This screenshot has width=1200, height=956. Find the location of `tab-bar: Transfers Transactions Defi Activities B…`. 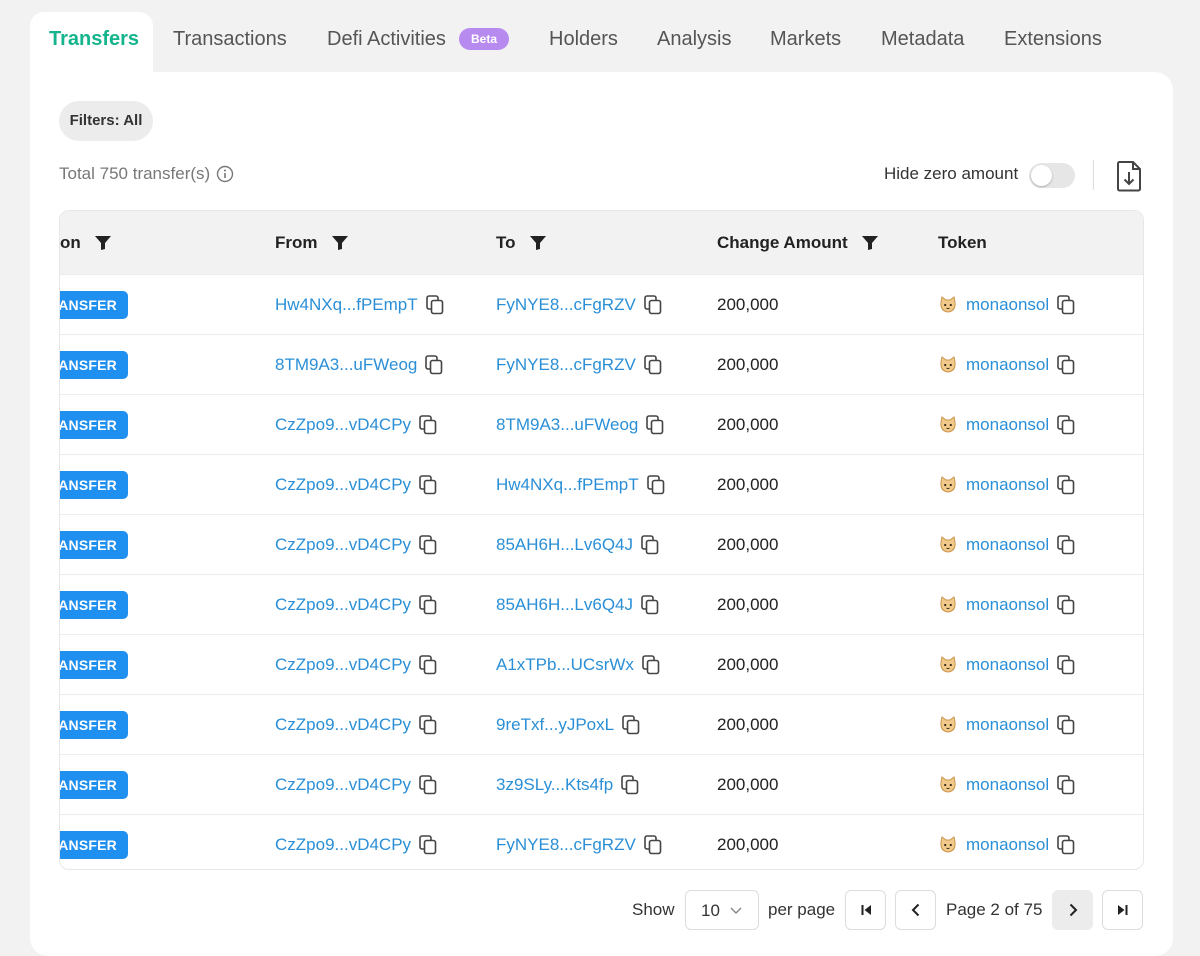

tab-bar: Transfers Transactions Defi Activities B… is located at coordinates (600, 37).